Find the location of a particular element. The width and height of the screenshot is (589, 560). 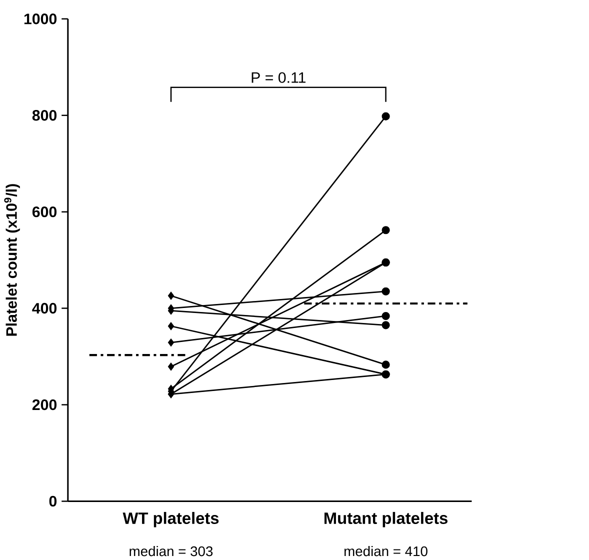

y-tick-label: 800 is located at coordinates (44, 115).